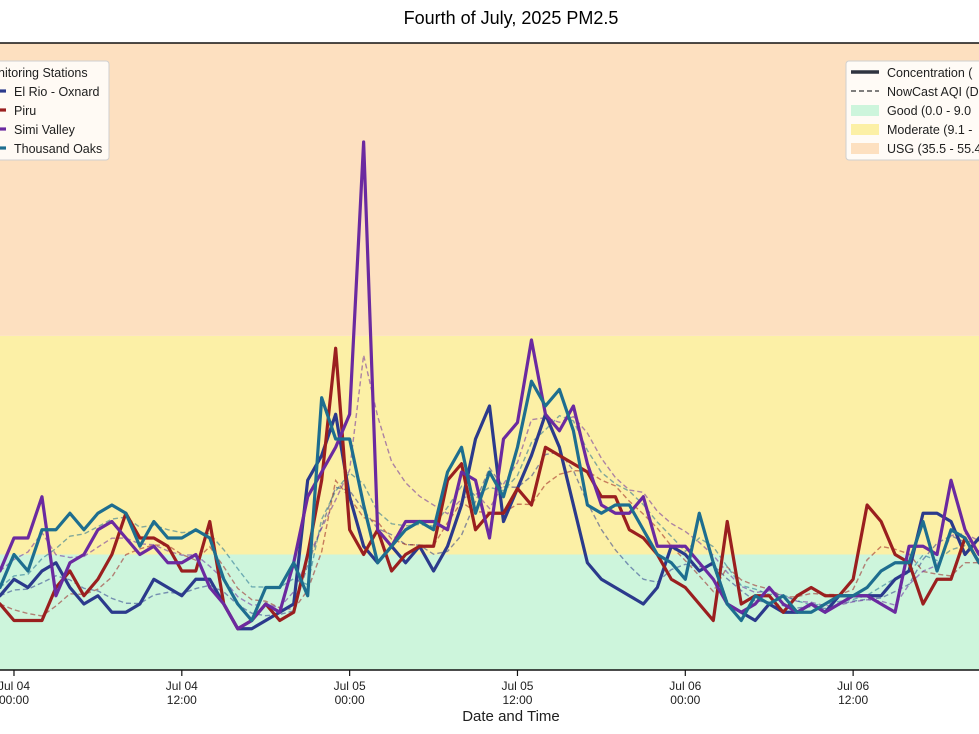  I want to click on chart-title: Fourth of July, 2025 PM2.5, so click(511, 18).